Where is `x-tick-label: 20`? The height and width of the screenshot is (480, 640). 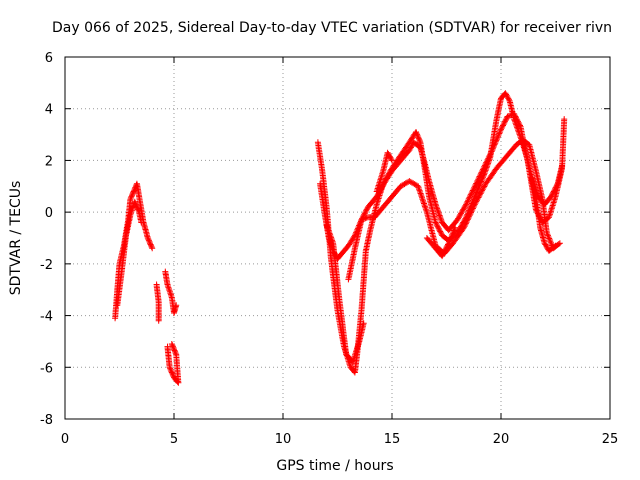 x-tick-label: 20 is located at coordinates (501, 439).